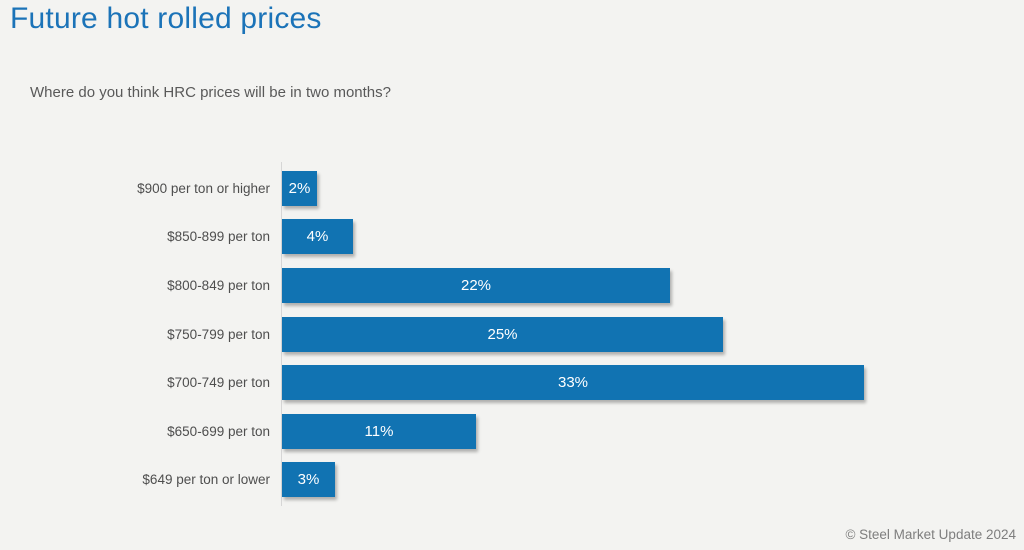 Image resolution: width=1024 pixels, height=550 pixels. I want to click on page-title: Future hot rolled prices, so click(166, 18).